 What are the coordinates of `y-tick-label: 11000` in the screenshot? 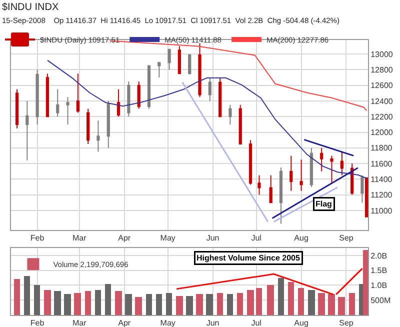 It's located at (381, 211).